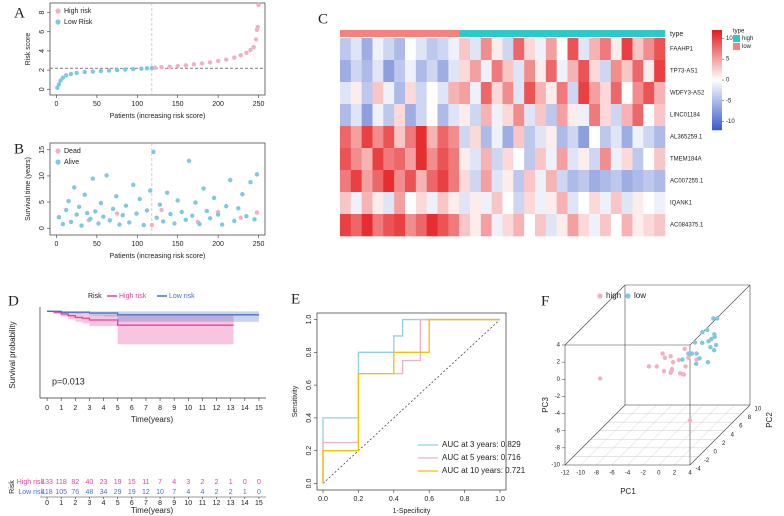 The image size is (784, 516). What do you see at coordinates (309, 451) in the screenshot?
I see `y-tick-label: 0.2` at bounding box center [309, 451].